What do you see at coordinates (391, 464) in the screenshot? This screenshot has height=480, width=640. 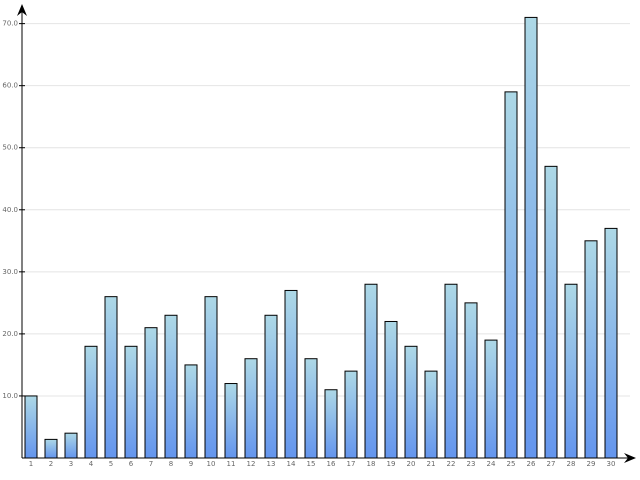 I see `x-tick-label: 19` at bounding box center [391, 464].